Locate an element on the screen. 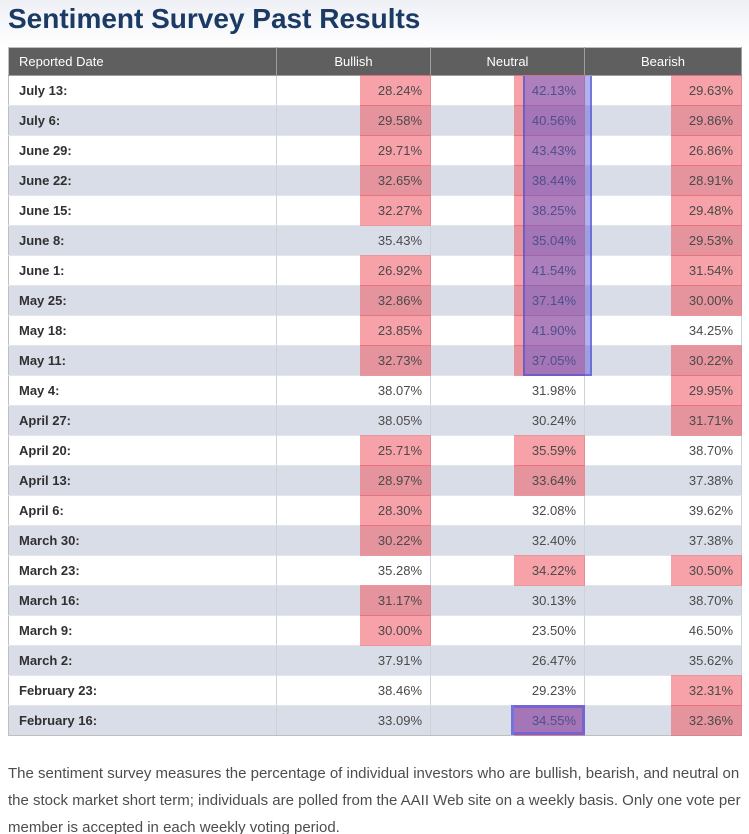 This screenshot has height=834, width=749. bearish-cell: 34.25% is located at coordinates (663, 330).